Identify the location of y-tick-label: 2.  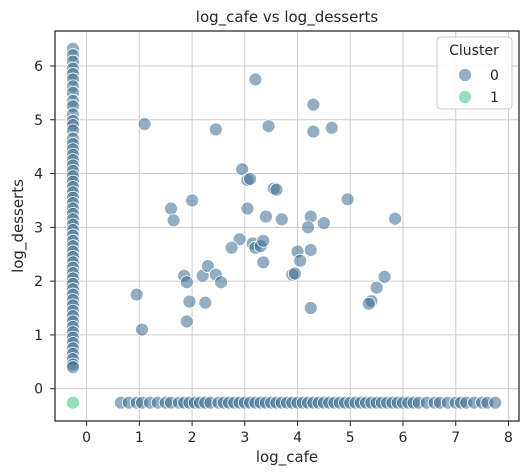
(38, 282).